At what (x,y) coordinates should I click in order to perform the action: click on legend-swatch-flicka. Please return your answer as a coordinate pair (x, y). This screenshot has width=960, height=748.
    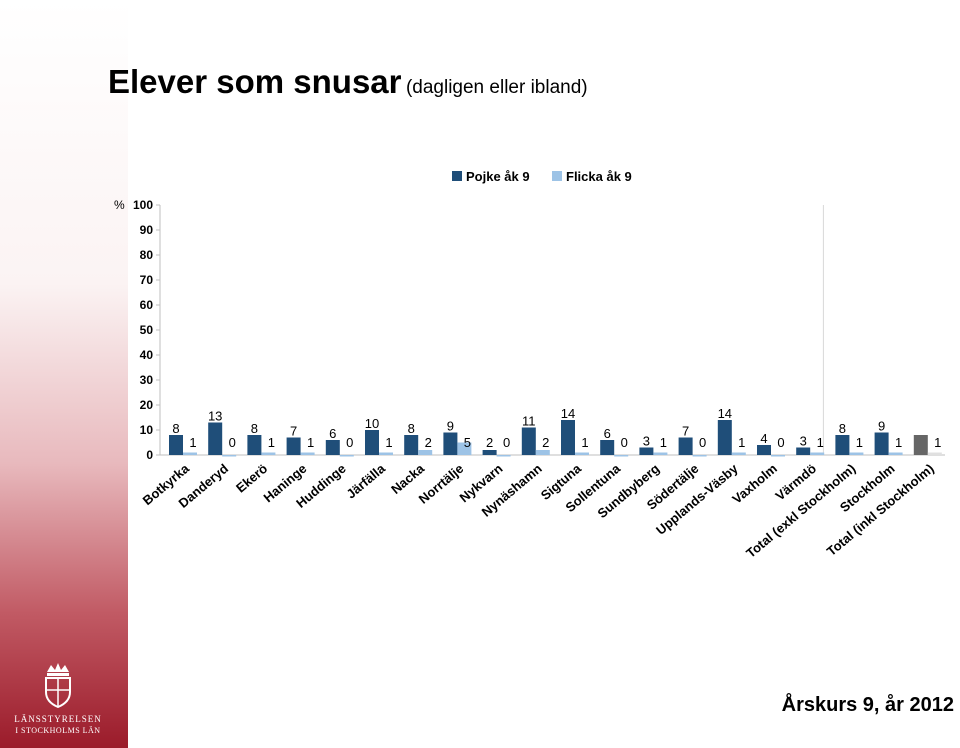
    Looking at the image, I should click on (557, 176).